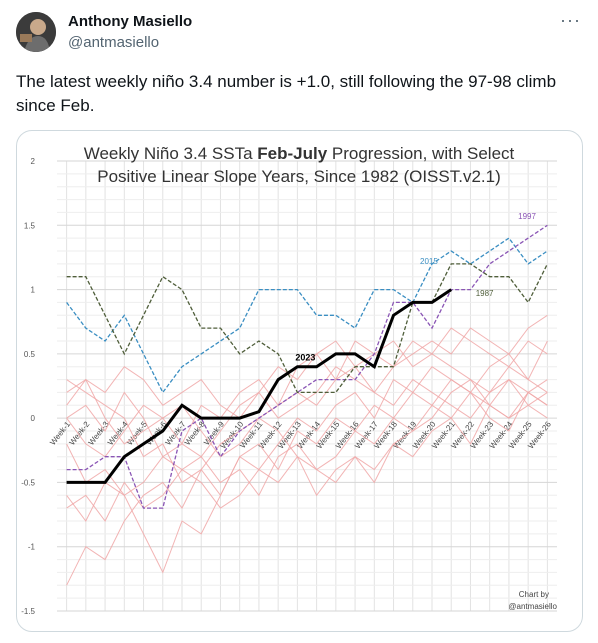  I want to click on y-tick-label: 0.5, so click(30, 354).